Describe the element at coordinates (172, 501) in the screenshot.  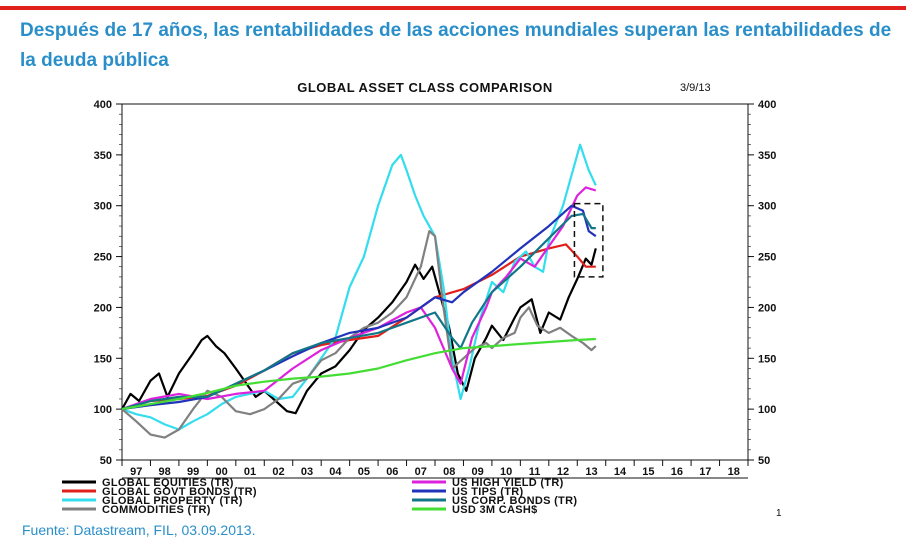
I see `legend-label-2: GLOBAL PROPERTY (TR)` at that location.